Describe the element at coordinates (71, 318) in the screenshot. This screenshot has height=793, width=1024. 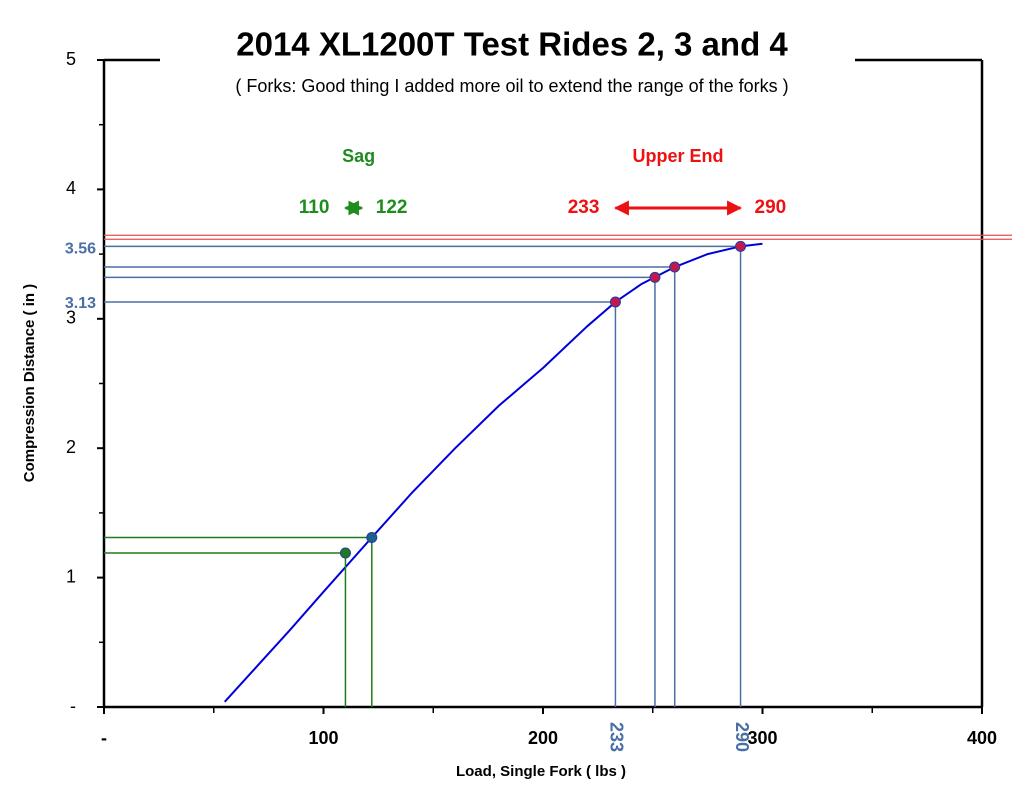
I see `y-tick-label: 3` at that location.